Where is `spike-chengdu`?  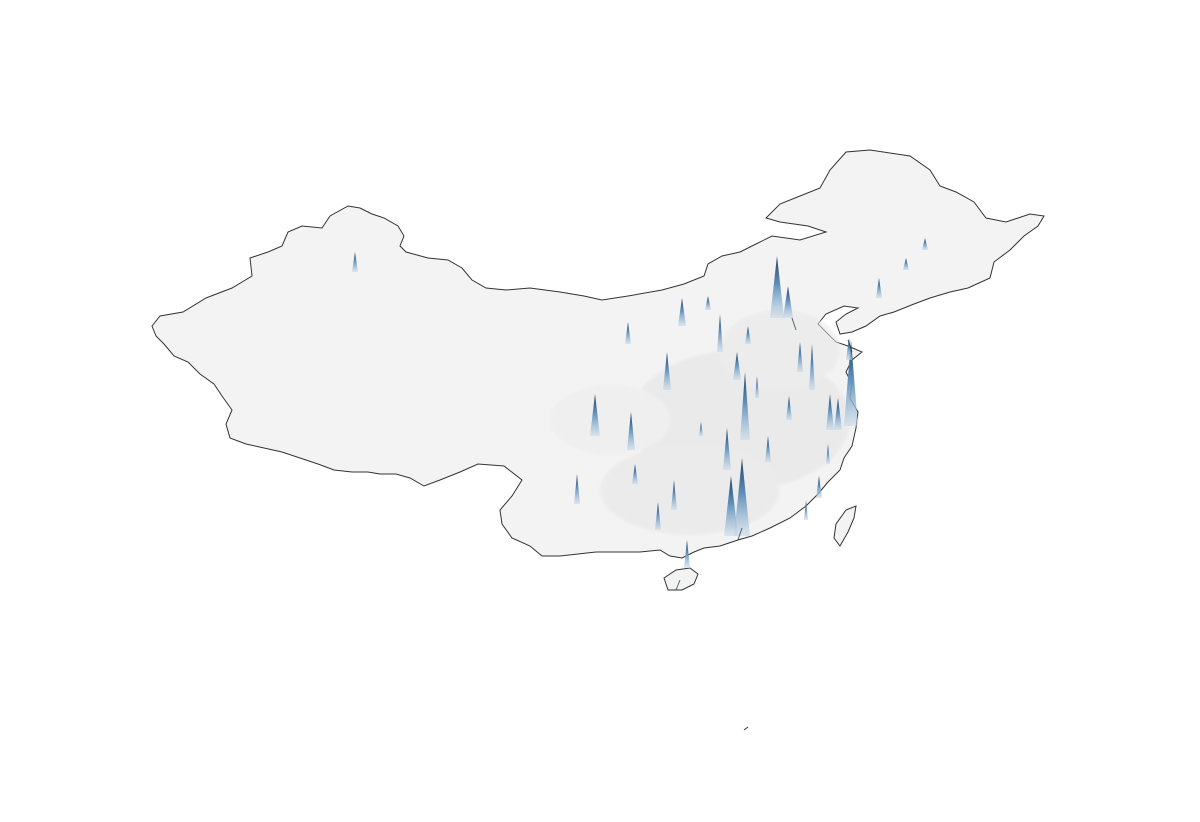
spike-chengdu is located at coordinates (595, 415).